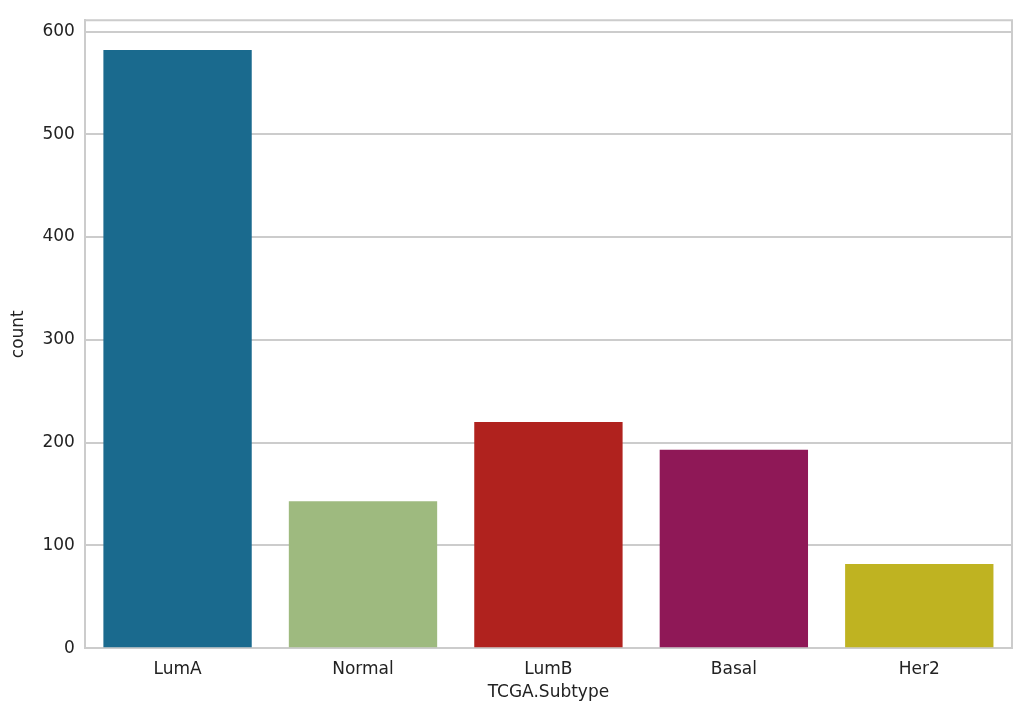 This screenshot has width=1014, height=703. What do you see at coordinates (548, 667) in the screenshot?
I see `x-tick-label: LumB` at bounding box center [548, 667].